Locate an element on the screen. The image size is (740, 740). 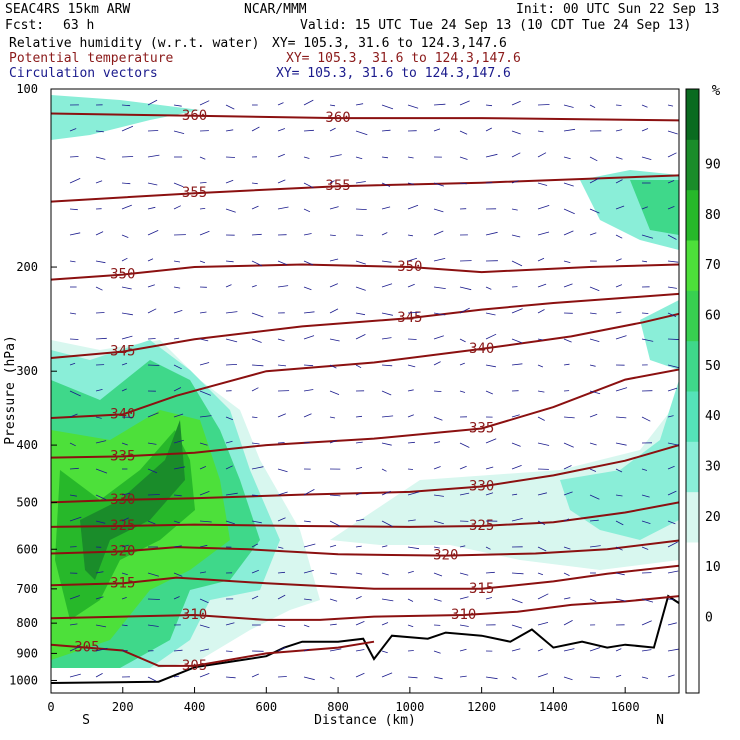
x-tick-label: 600 is located at coordinates (266, 707).